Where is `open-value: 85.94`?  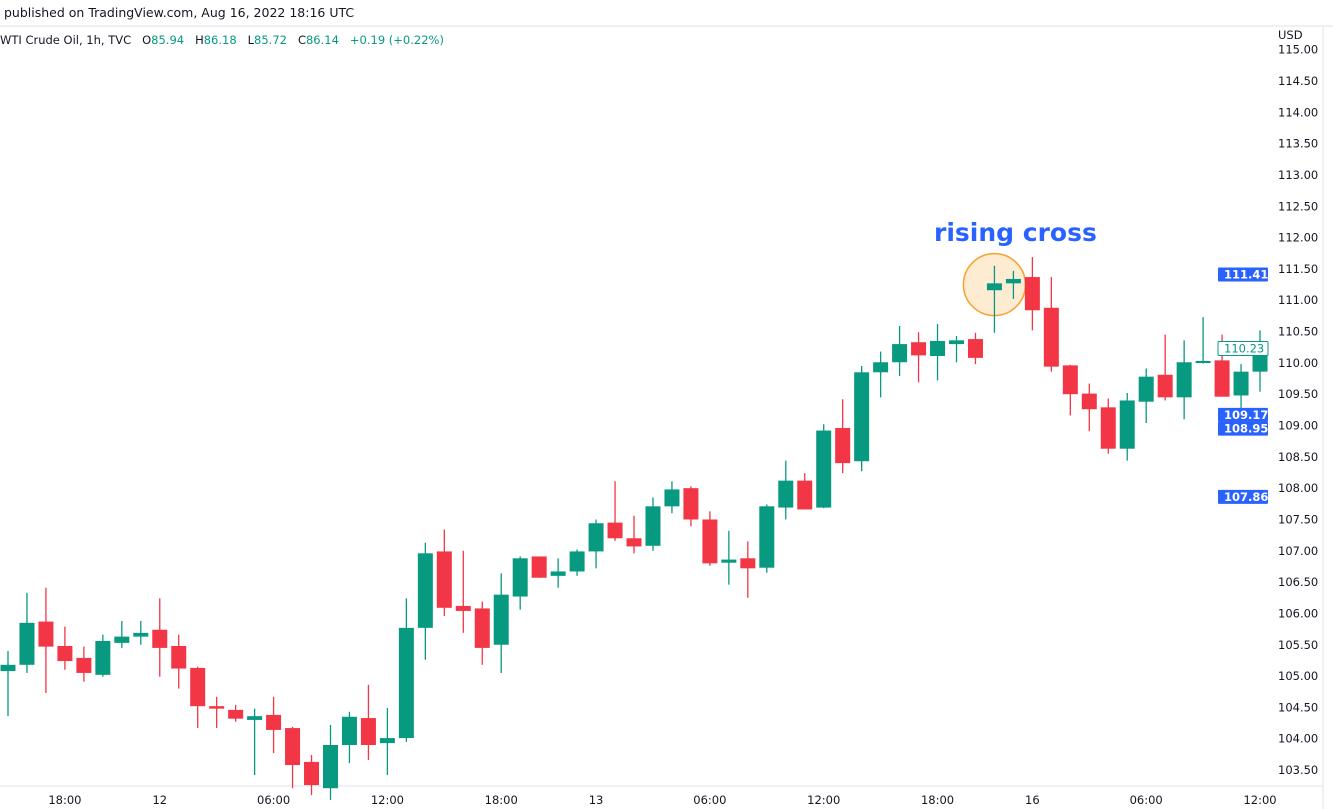 open-value: 85.94 is located at coordinates (168, 40).